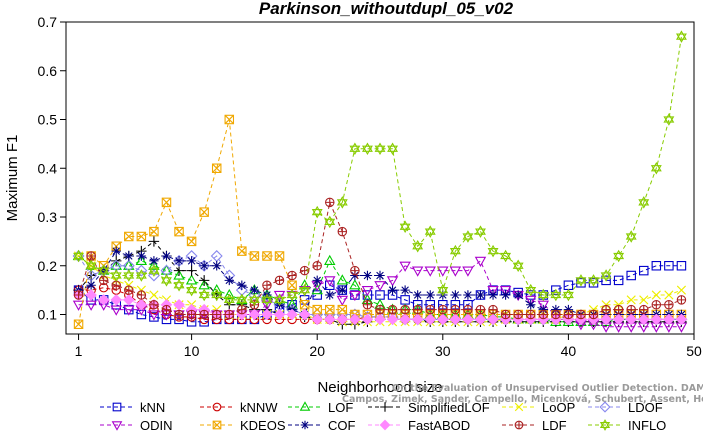 The width and height of the screenshot is (703, 434). Describe the element at coordinates (342, 425) in the screenshot. I see `legend-label: COF` at that location.